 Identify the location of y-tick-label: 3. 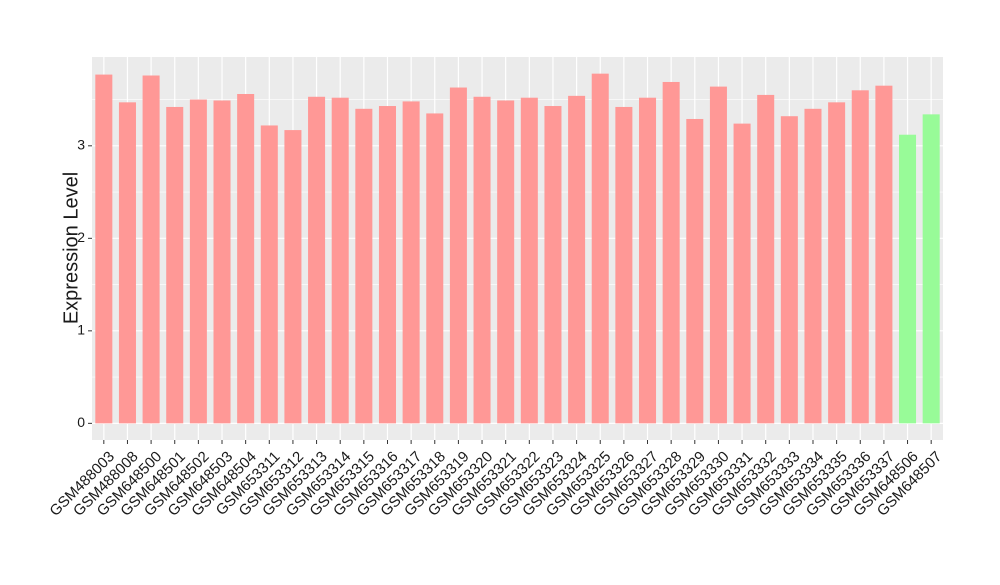
(81, 145).